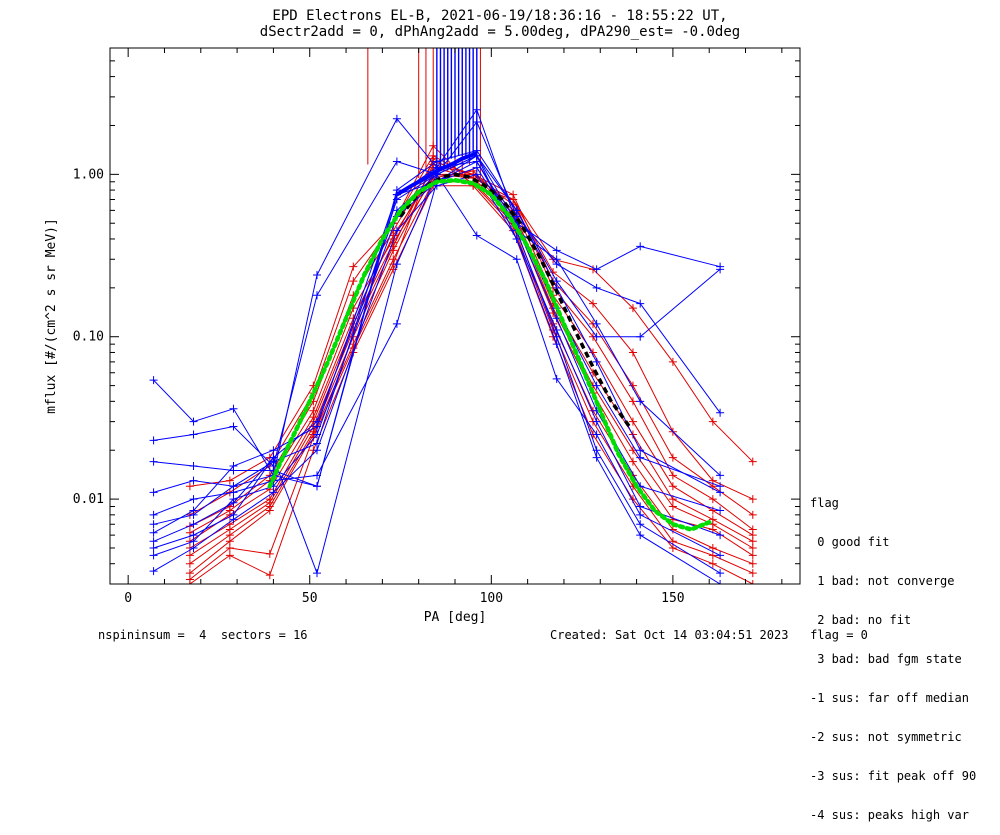 This screenshot has width=1000, height=835. I want to click on legend-item: 2 bad: no fit, so click(861, 620).